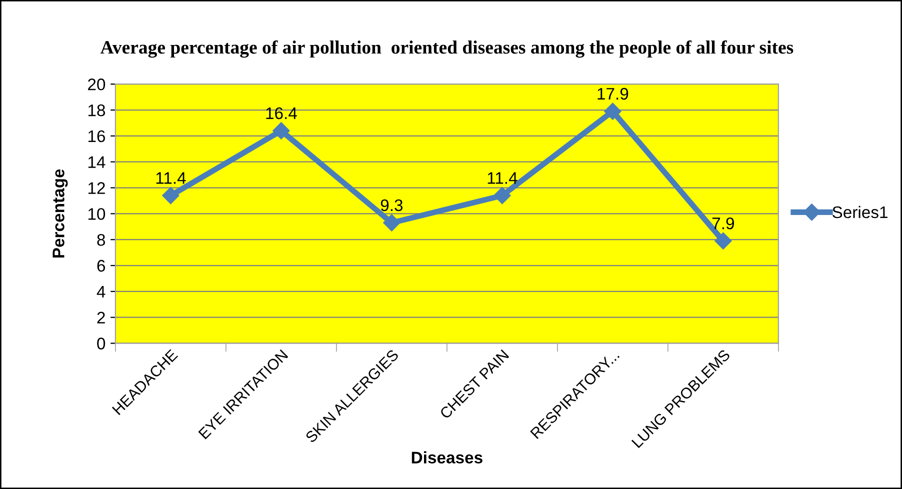 This screenshot has height=489, width=902. Describe the element at coordinates (60, 213) in the screenshot. I see `y-axis-title: Percentage` at that location.